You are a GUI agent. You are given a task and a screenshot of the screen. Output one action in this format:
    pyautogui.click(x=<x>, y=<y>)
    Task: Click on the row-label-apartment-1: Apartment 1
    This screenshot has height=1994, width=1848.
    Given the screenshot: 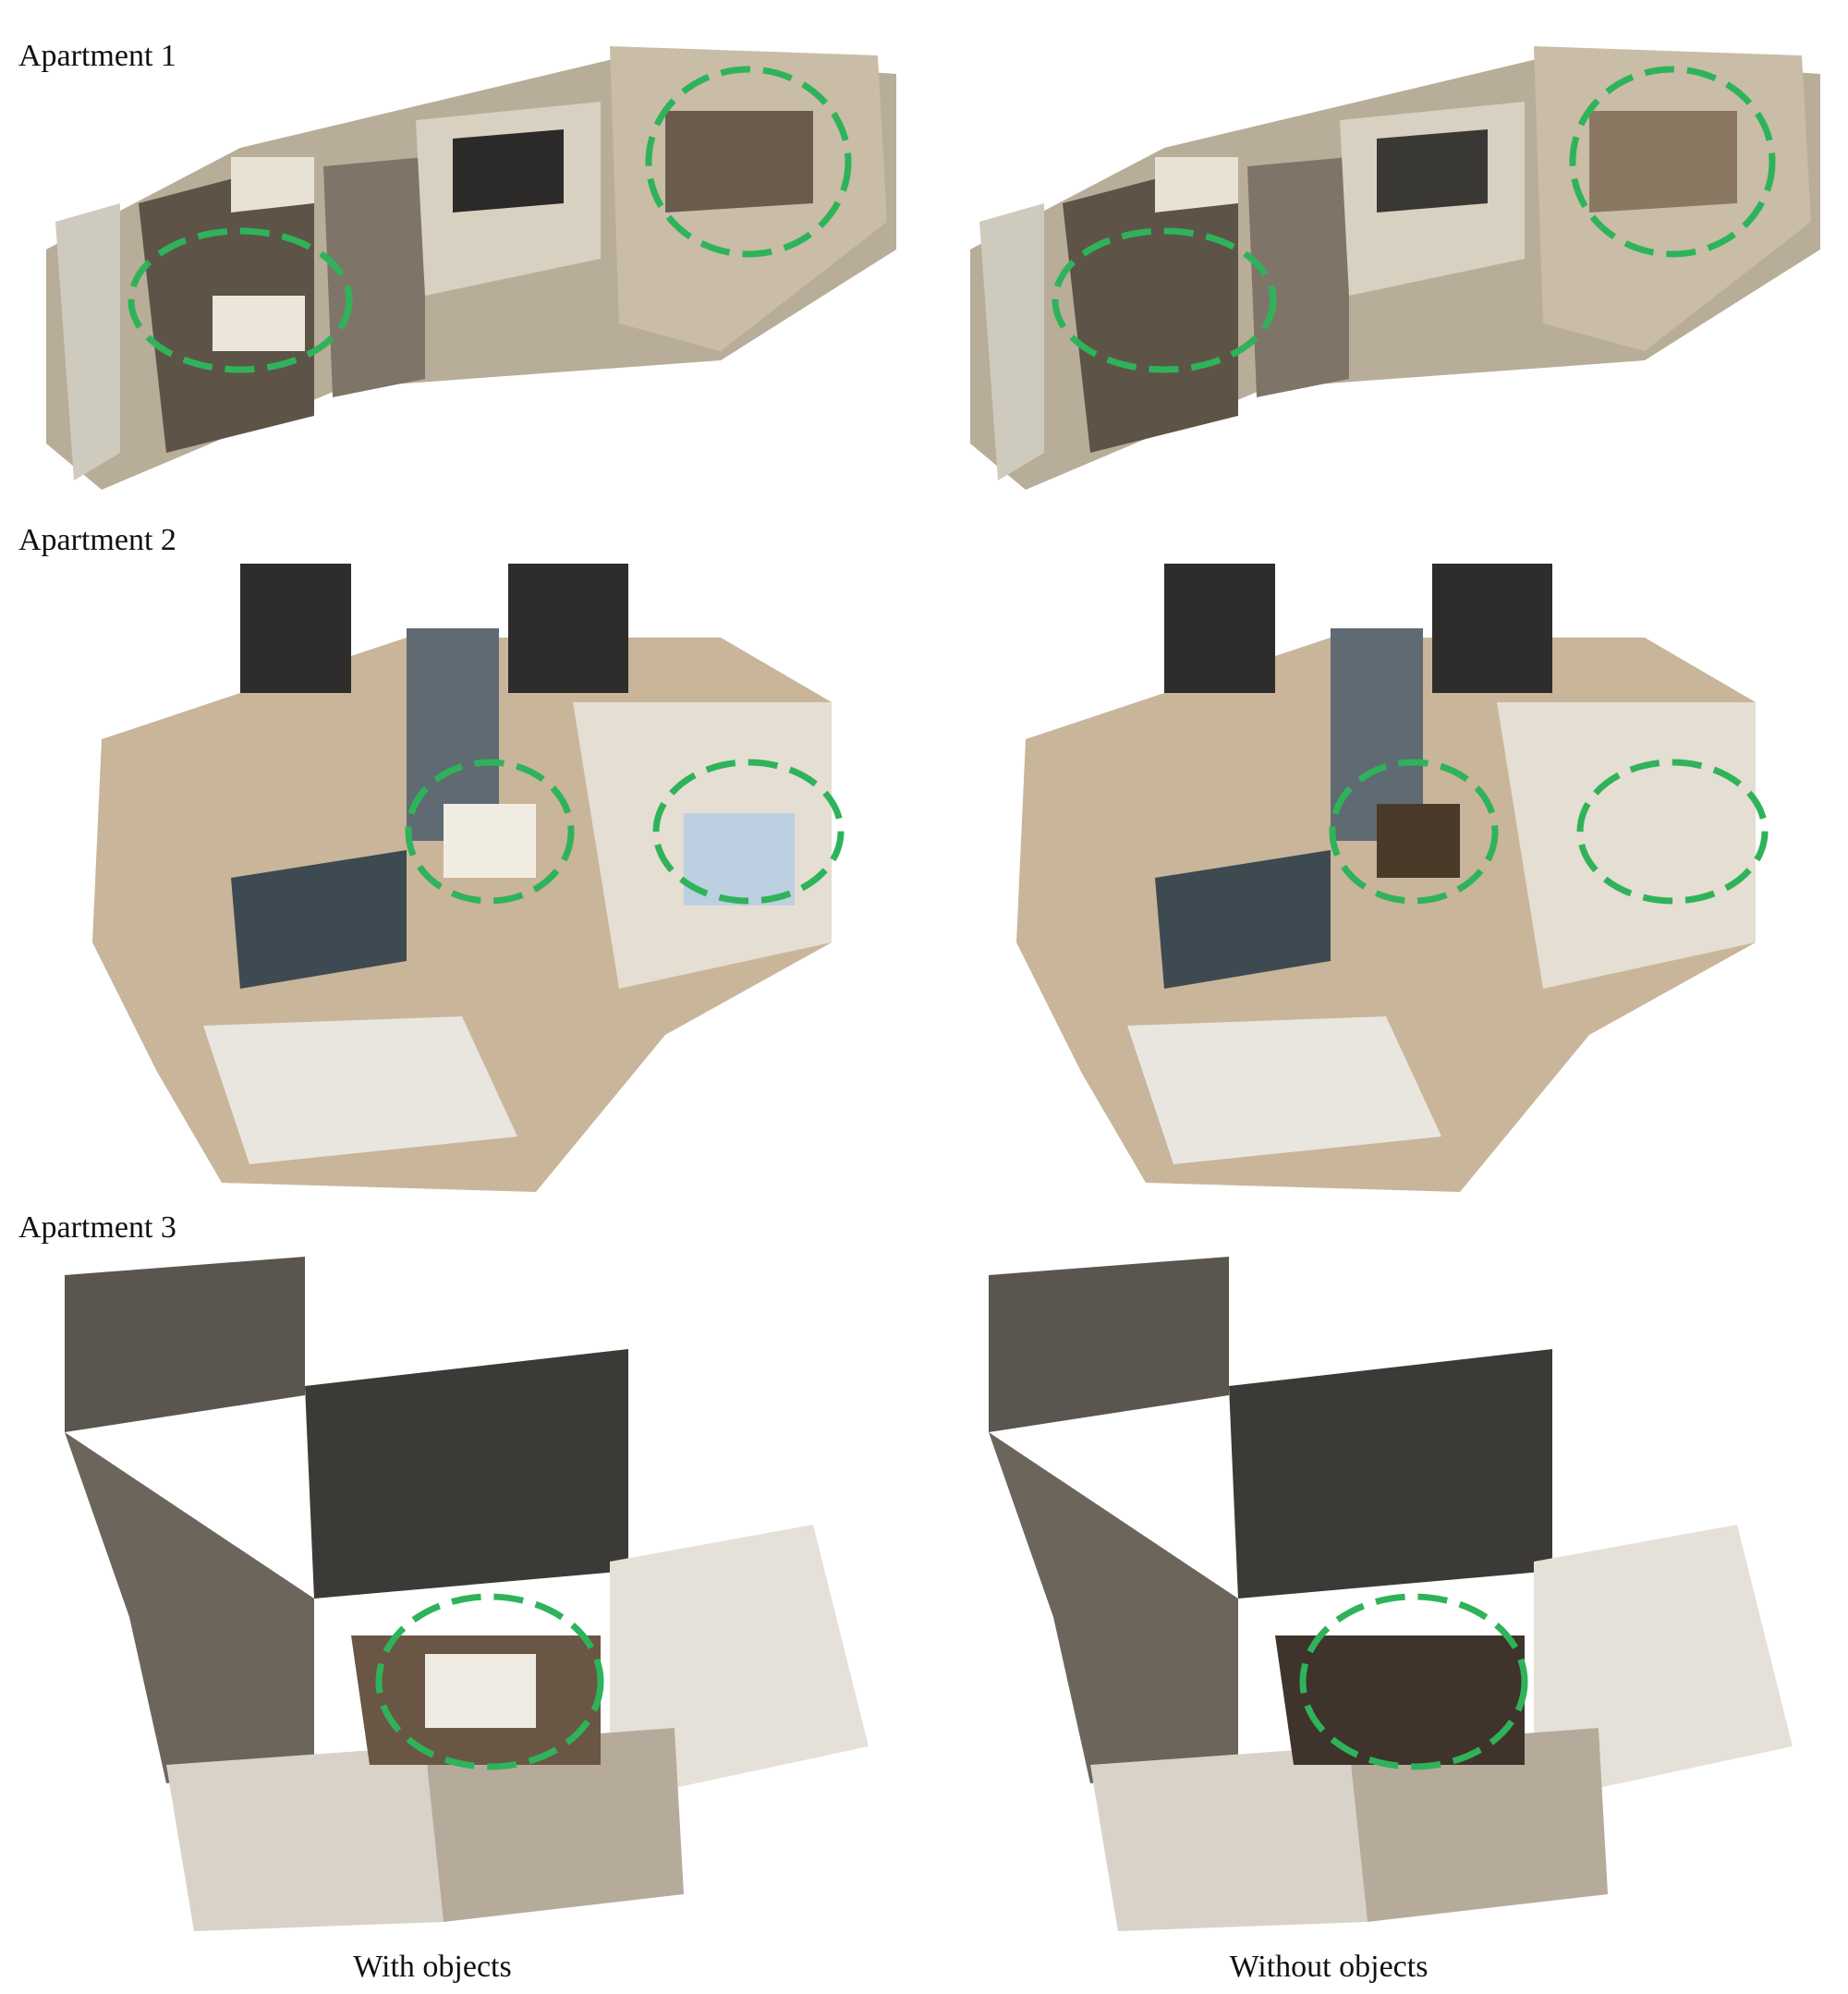 What is the action you would take?
    pyautogui.click(x=97, y=56)
    